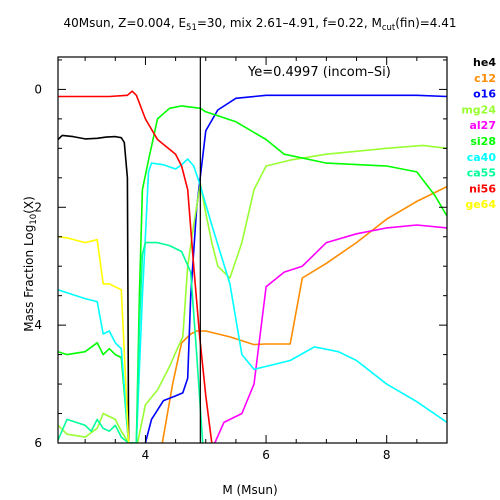  I want to click on y-tick-label: 2, so click(38, 207).